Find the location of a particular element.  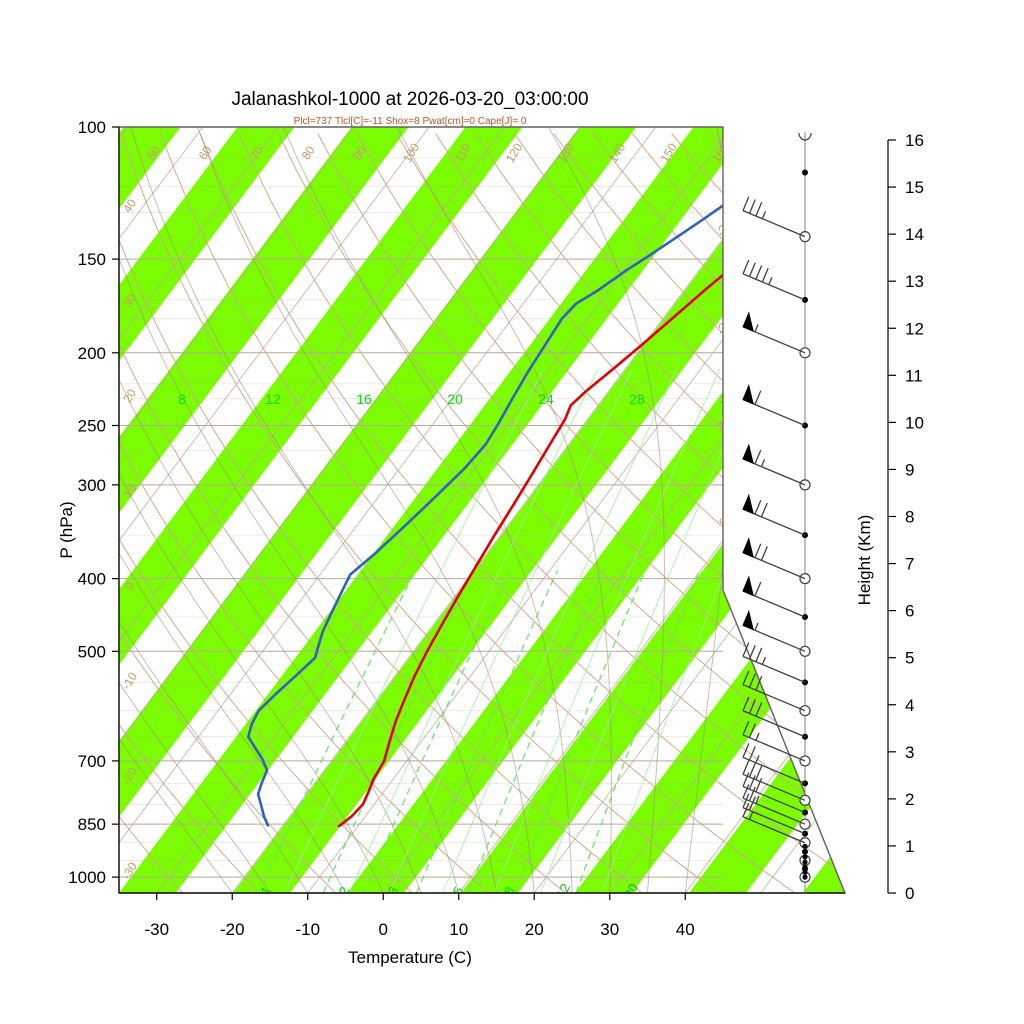

wind-barb-column is located at coordinates (777, 512).